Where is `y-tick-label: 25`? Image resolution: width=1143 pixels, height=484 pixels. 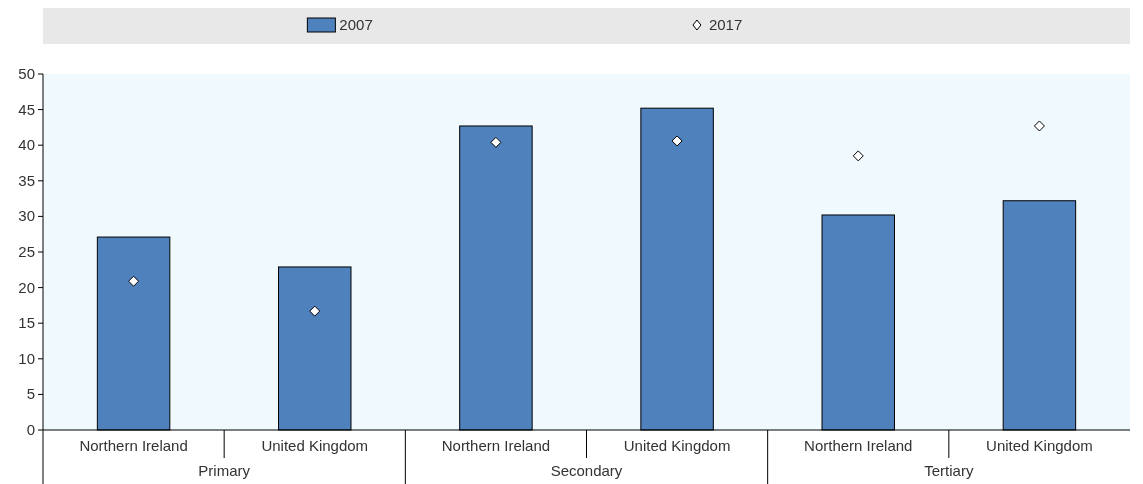 y-tick-label: 25 is located at coordinates (26, 251).